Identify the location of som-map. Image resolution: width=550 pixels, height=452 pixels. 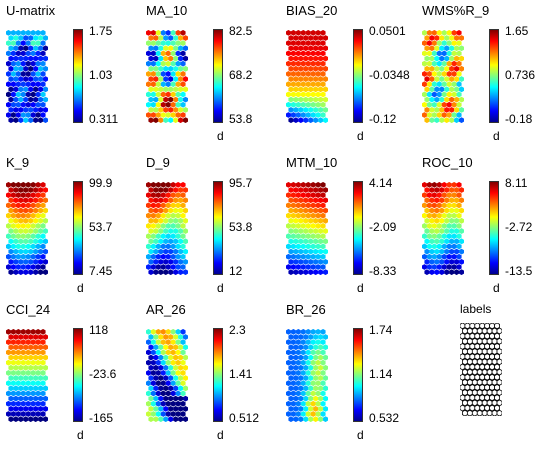
(443, 228).